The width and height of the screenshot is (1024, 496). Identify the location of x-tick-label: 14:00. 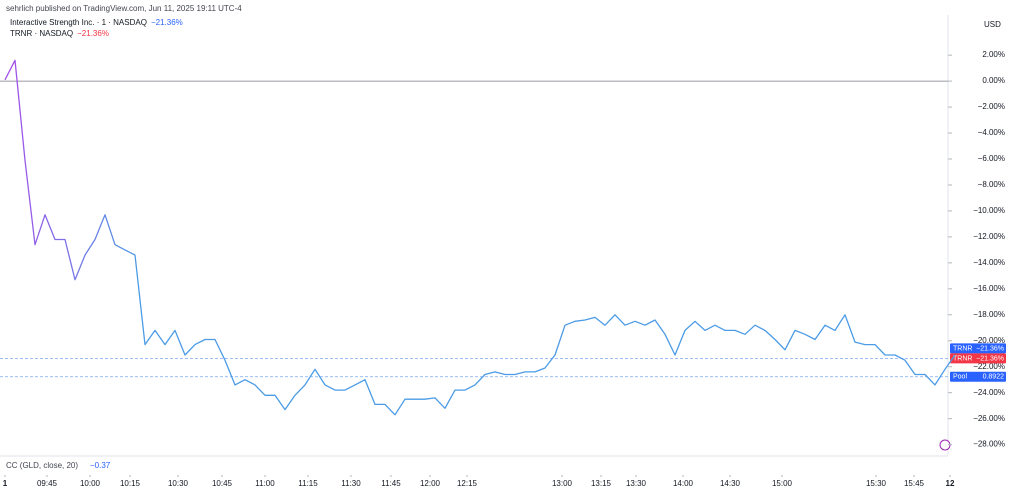
(683, 483).